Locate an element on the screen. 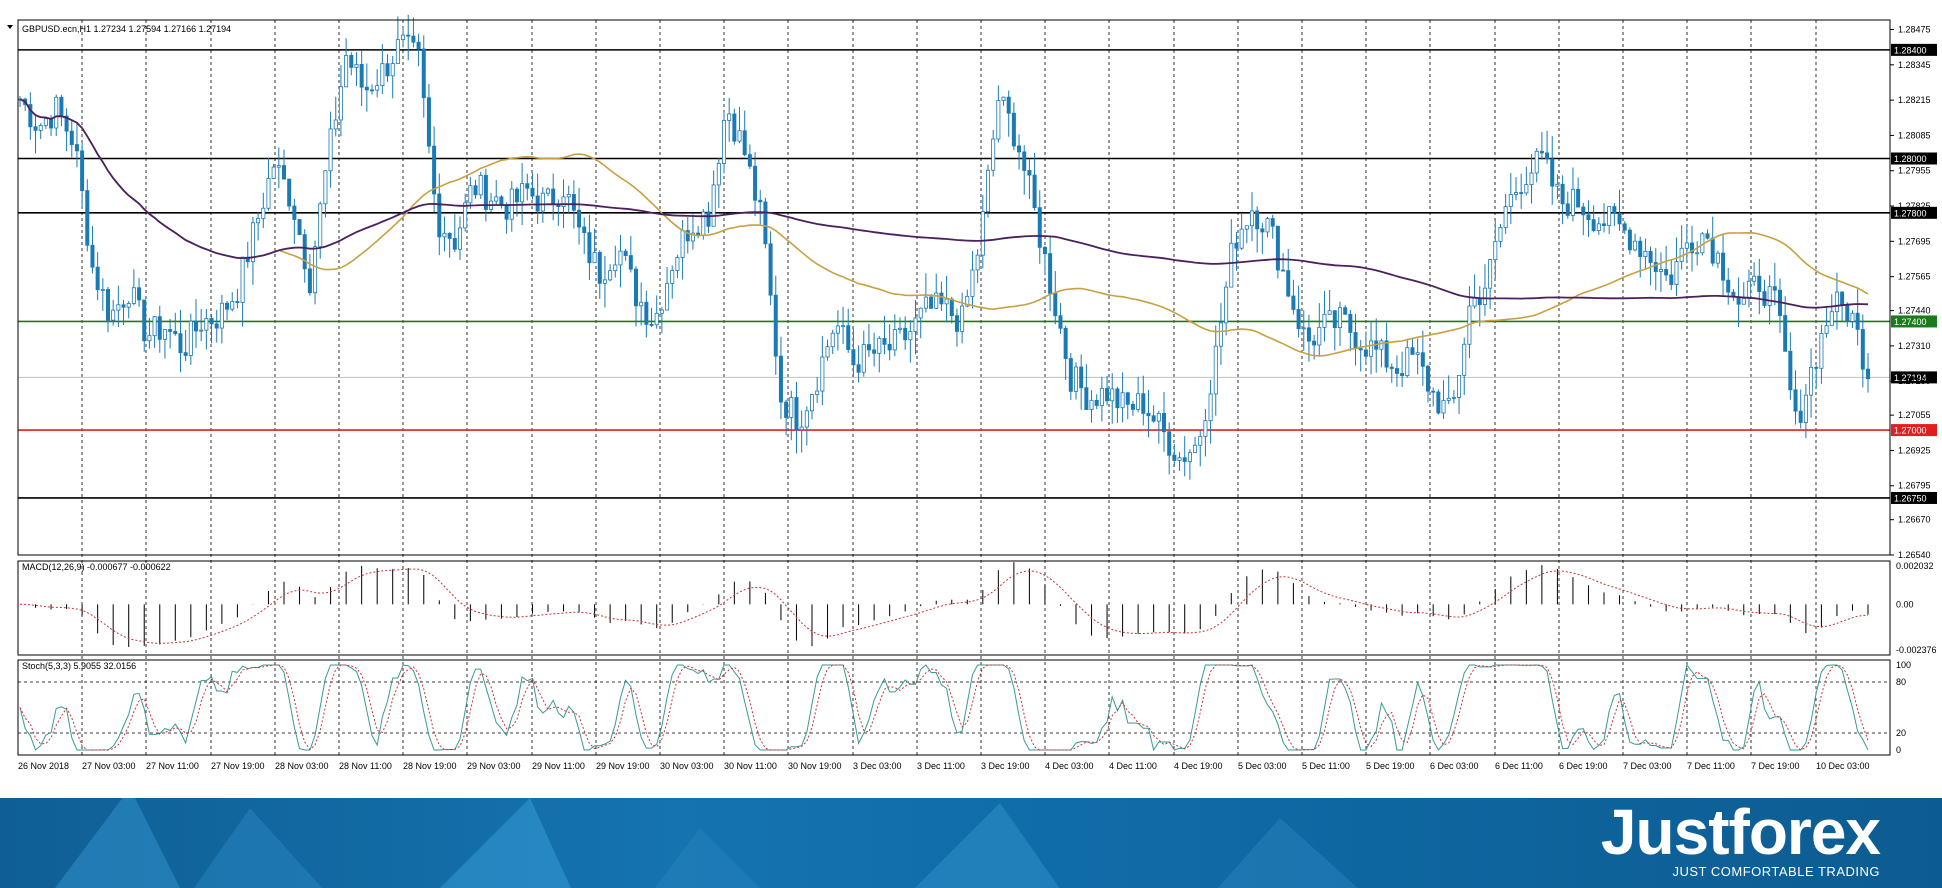 The image size is (1942, 888). time-tick-label: 6 Dec 11:00 is located at coordinates (1519, 766).